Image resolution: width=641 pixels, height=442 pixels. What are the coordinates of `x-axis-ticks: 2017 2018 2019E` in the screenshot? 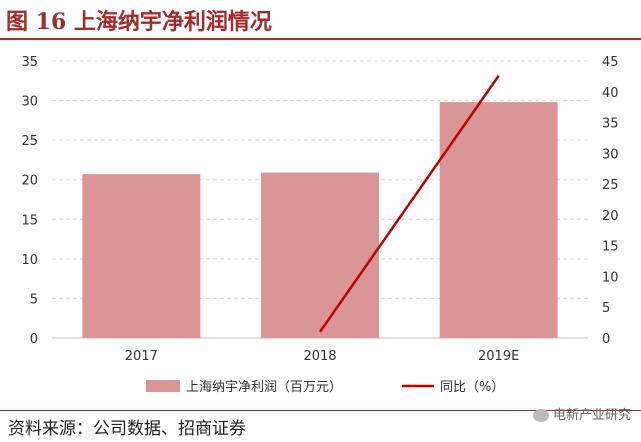 It's located at (322, 356).